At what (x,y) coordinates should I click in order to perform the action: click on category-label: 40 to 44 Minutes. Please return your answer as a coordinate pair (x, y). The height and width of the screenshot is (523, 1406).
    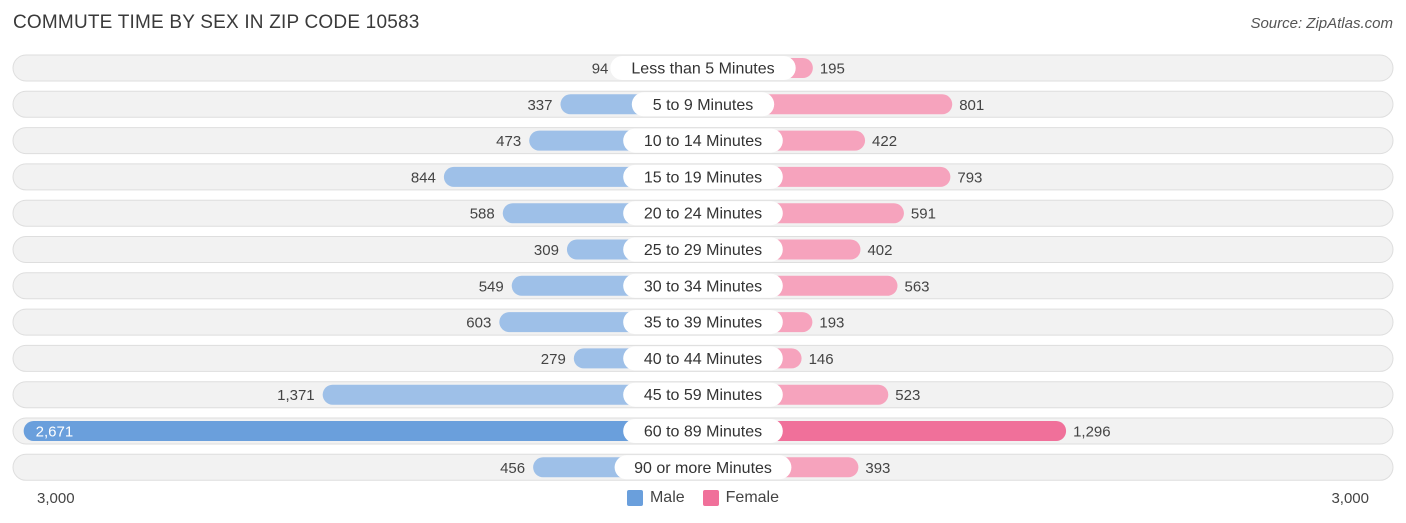
    Looking at the image, I should click on (703, 359).